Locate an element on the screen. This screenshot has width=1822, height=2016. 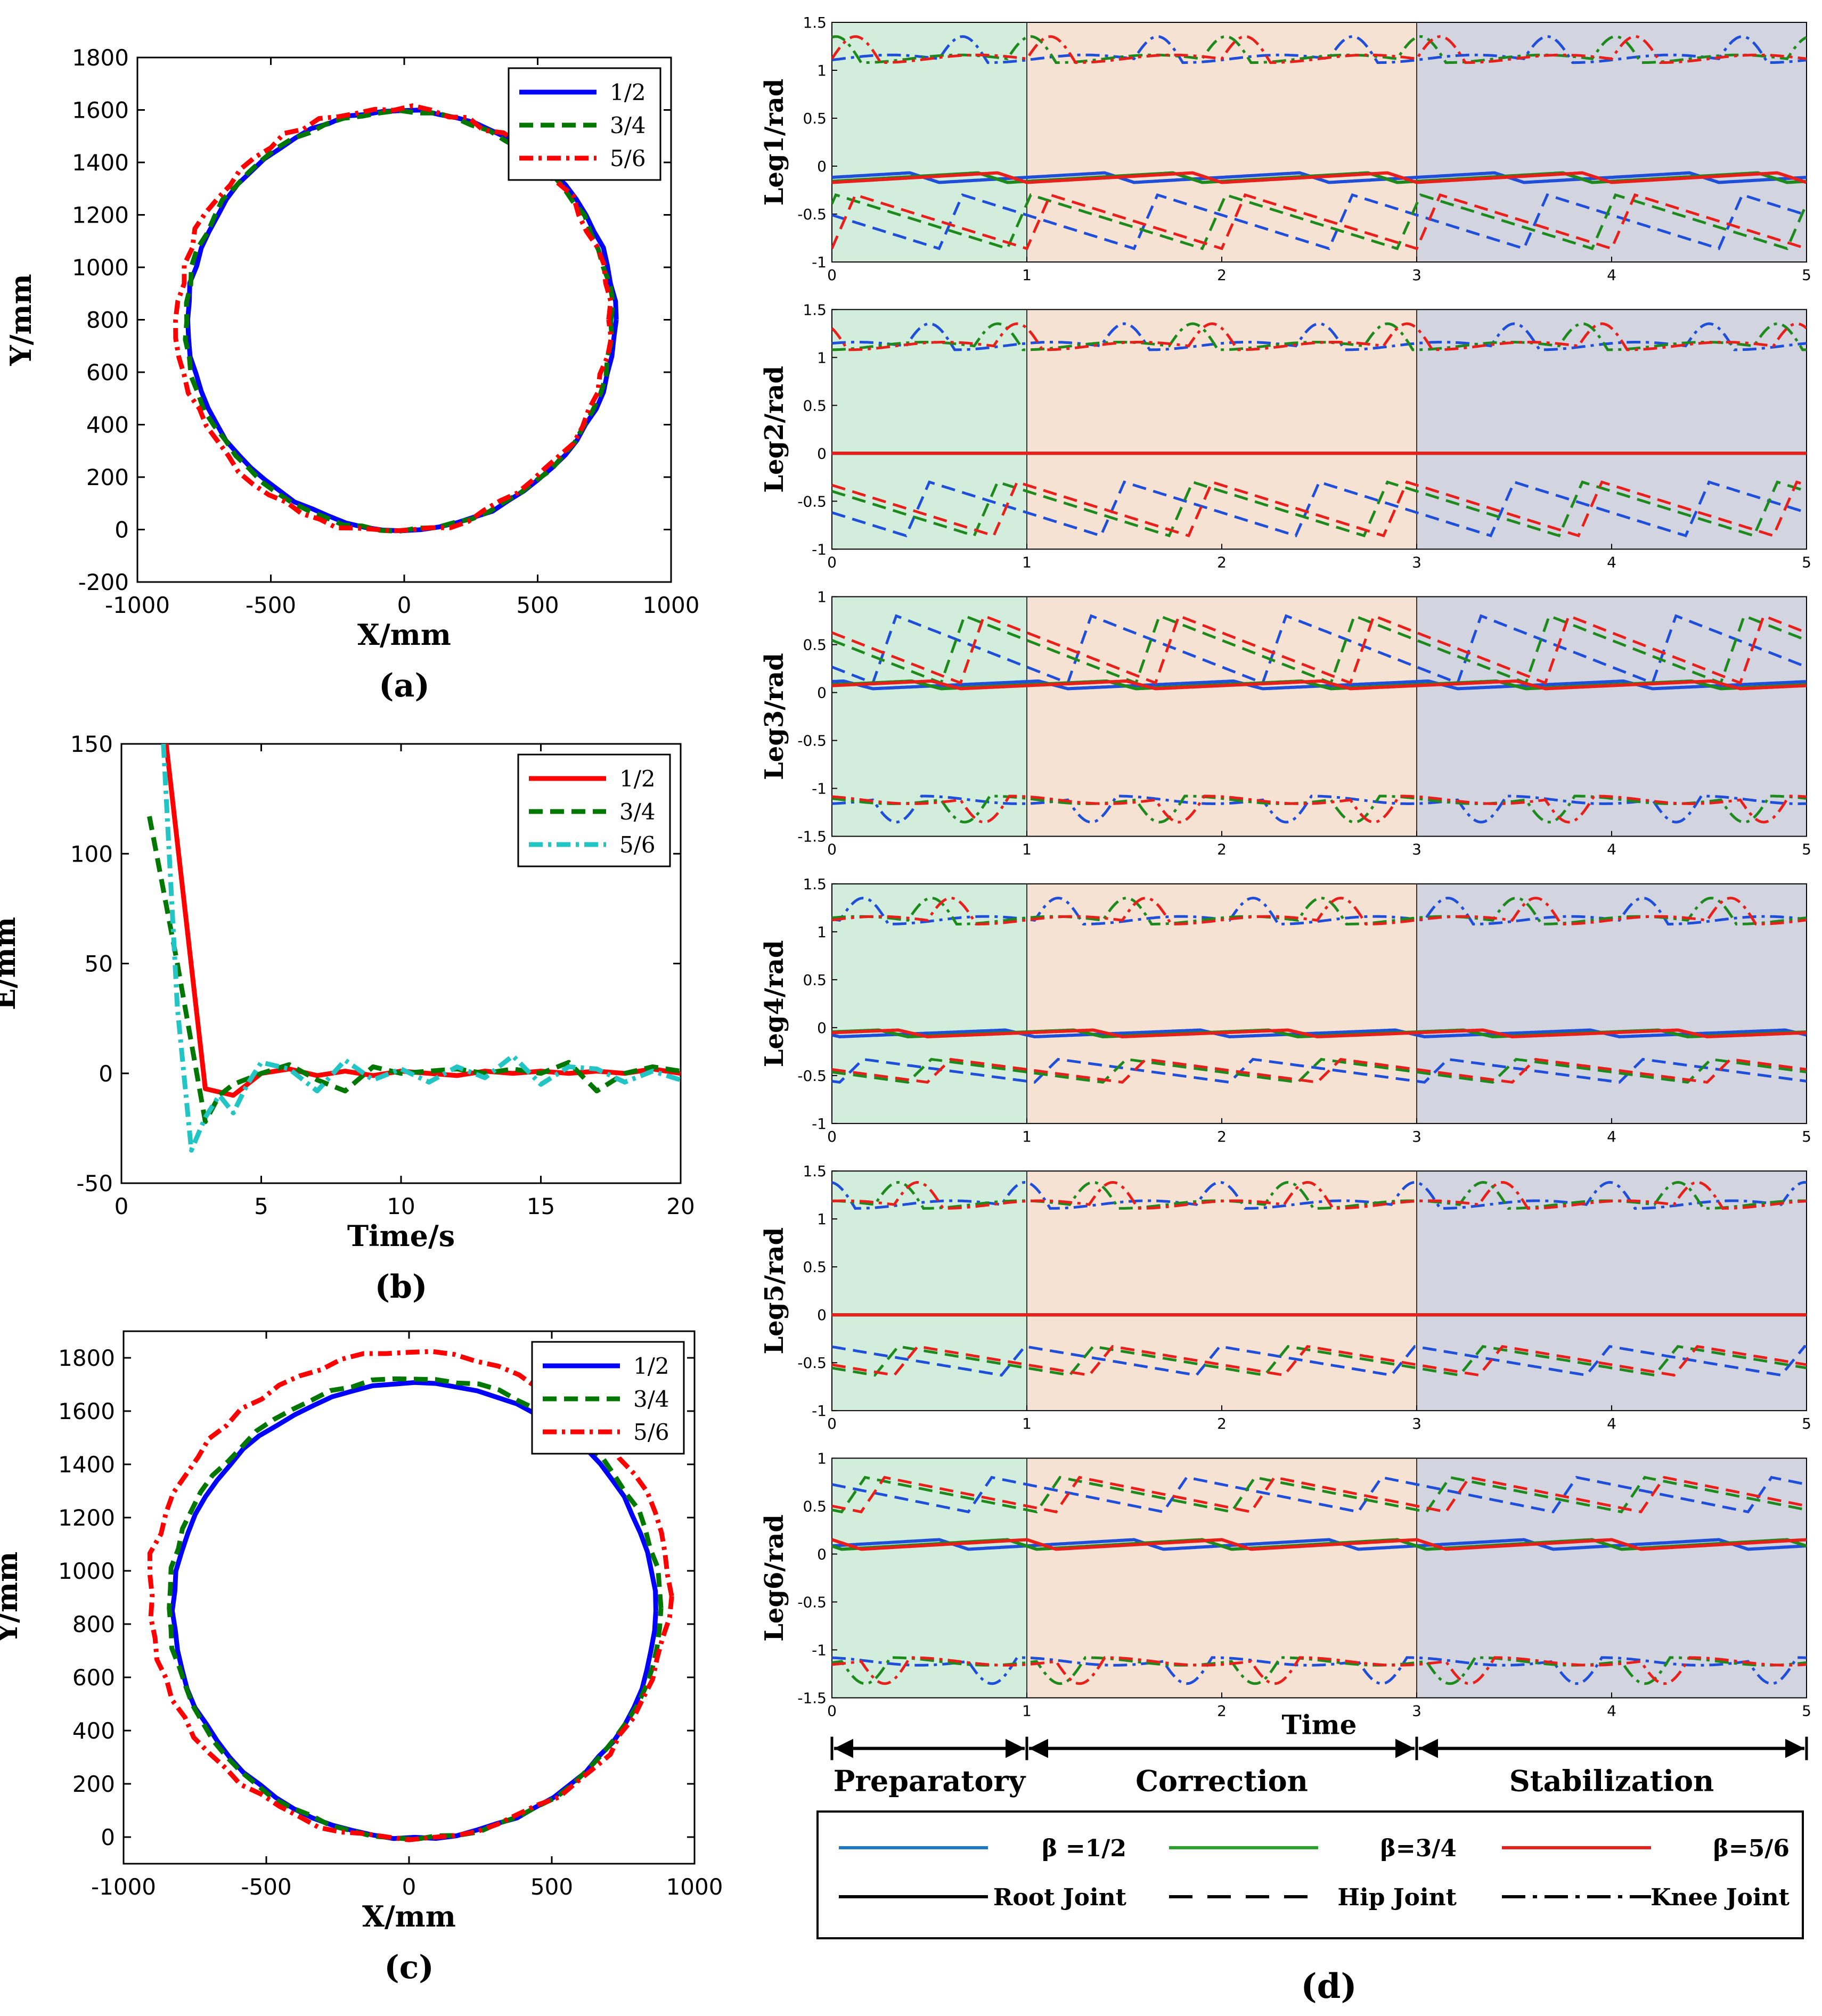
y-tick-label: -1 is located at coordinates (819, 1124).